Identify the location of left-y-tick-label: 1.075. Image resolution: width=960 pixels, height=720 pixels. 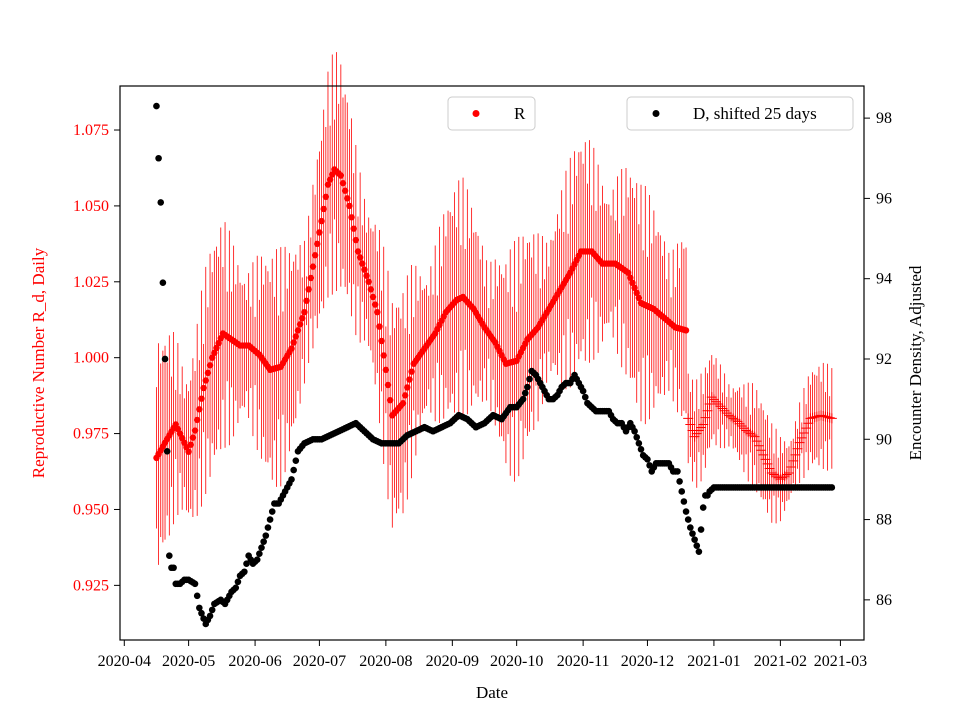
(91, 130).